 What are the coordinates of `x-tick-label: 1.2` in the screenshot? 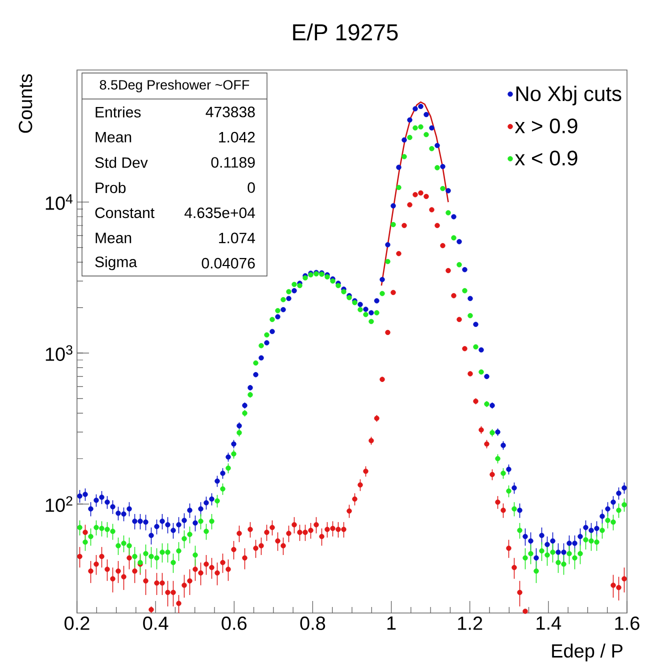 It's located at (470, 623).